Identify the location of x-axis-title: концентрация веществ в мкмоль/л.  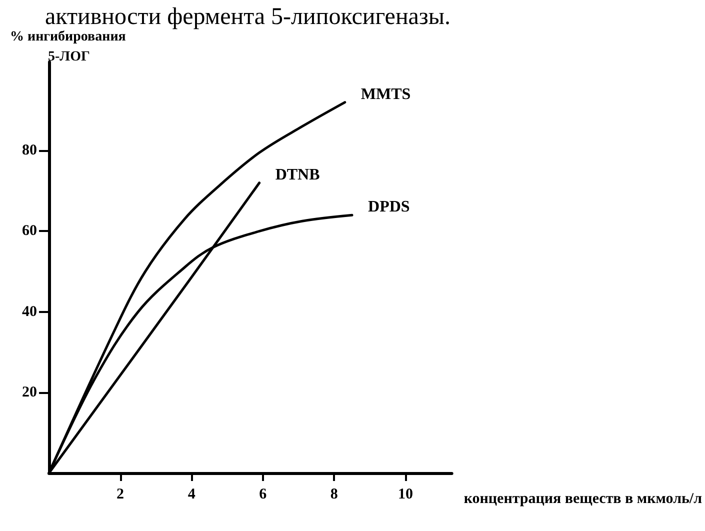
(583, 499).